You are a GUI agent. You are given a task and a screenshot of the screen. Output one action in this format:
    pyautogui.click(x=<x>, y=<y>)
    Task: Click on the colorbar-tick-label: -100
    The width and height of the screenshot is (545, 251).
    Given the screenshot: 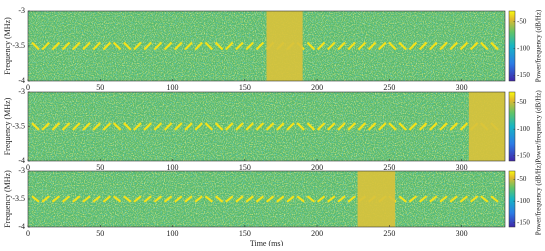 What is the action you would take?
    pyautogui.click(x=523, y=201)
    